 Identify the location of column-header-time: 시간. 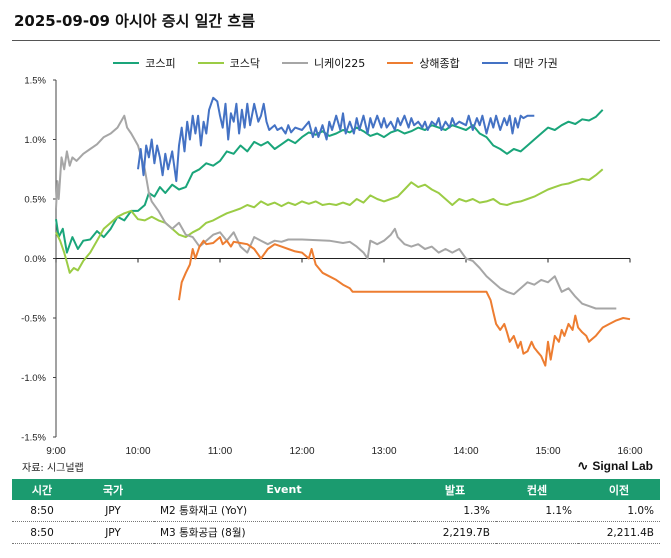
(42, 490).